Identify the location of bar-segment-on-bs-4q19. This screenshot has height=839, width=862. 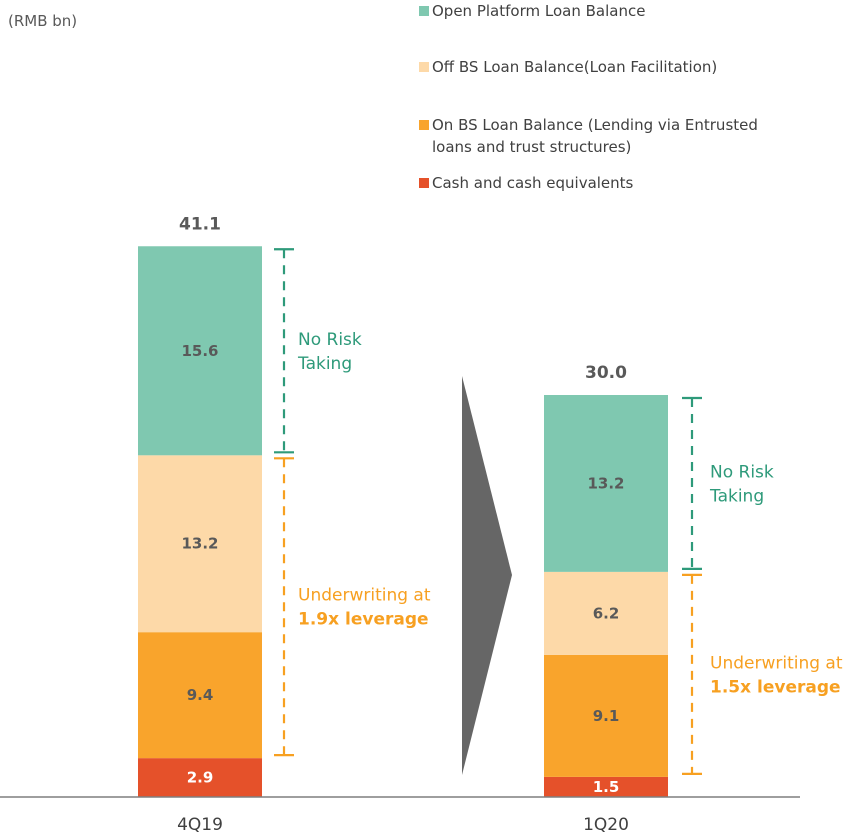
(200, 695).